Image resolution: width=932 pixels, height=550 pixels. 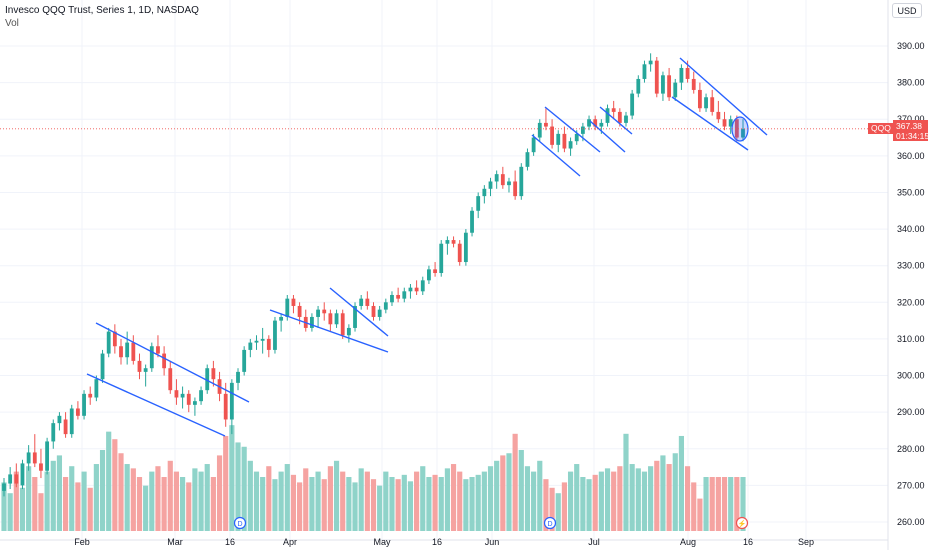 What do you see at coordinates (806, 542) in the screenshot?
I see `time-tick-label: Sep` at bounding box center [806, 542].